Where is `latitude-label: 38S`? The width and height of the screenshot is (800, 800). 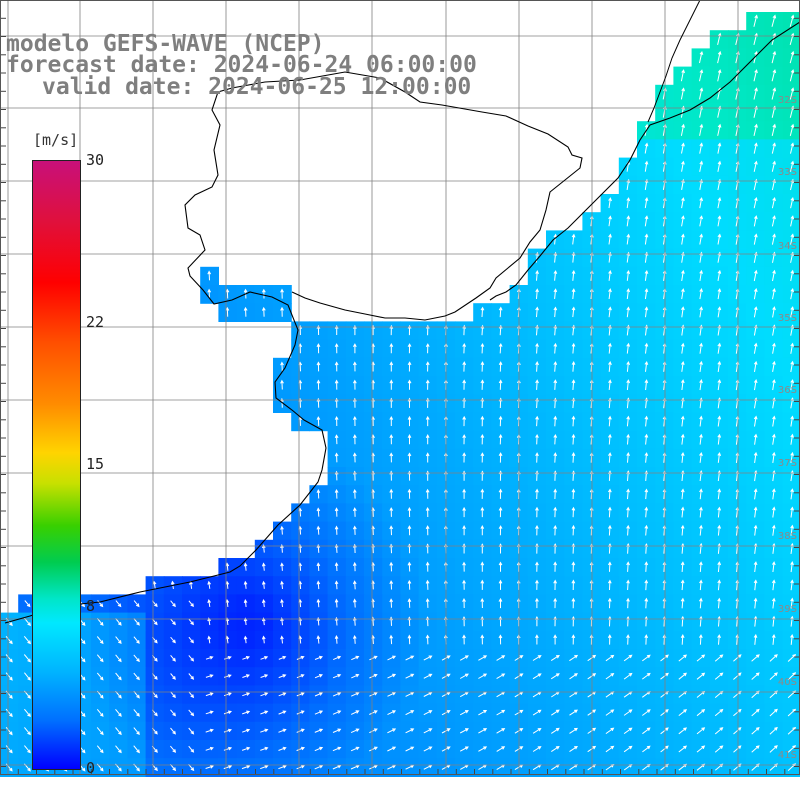 latitude-label: 38S is located at coordinates (787, 536).